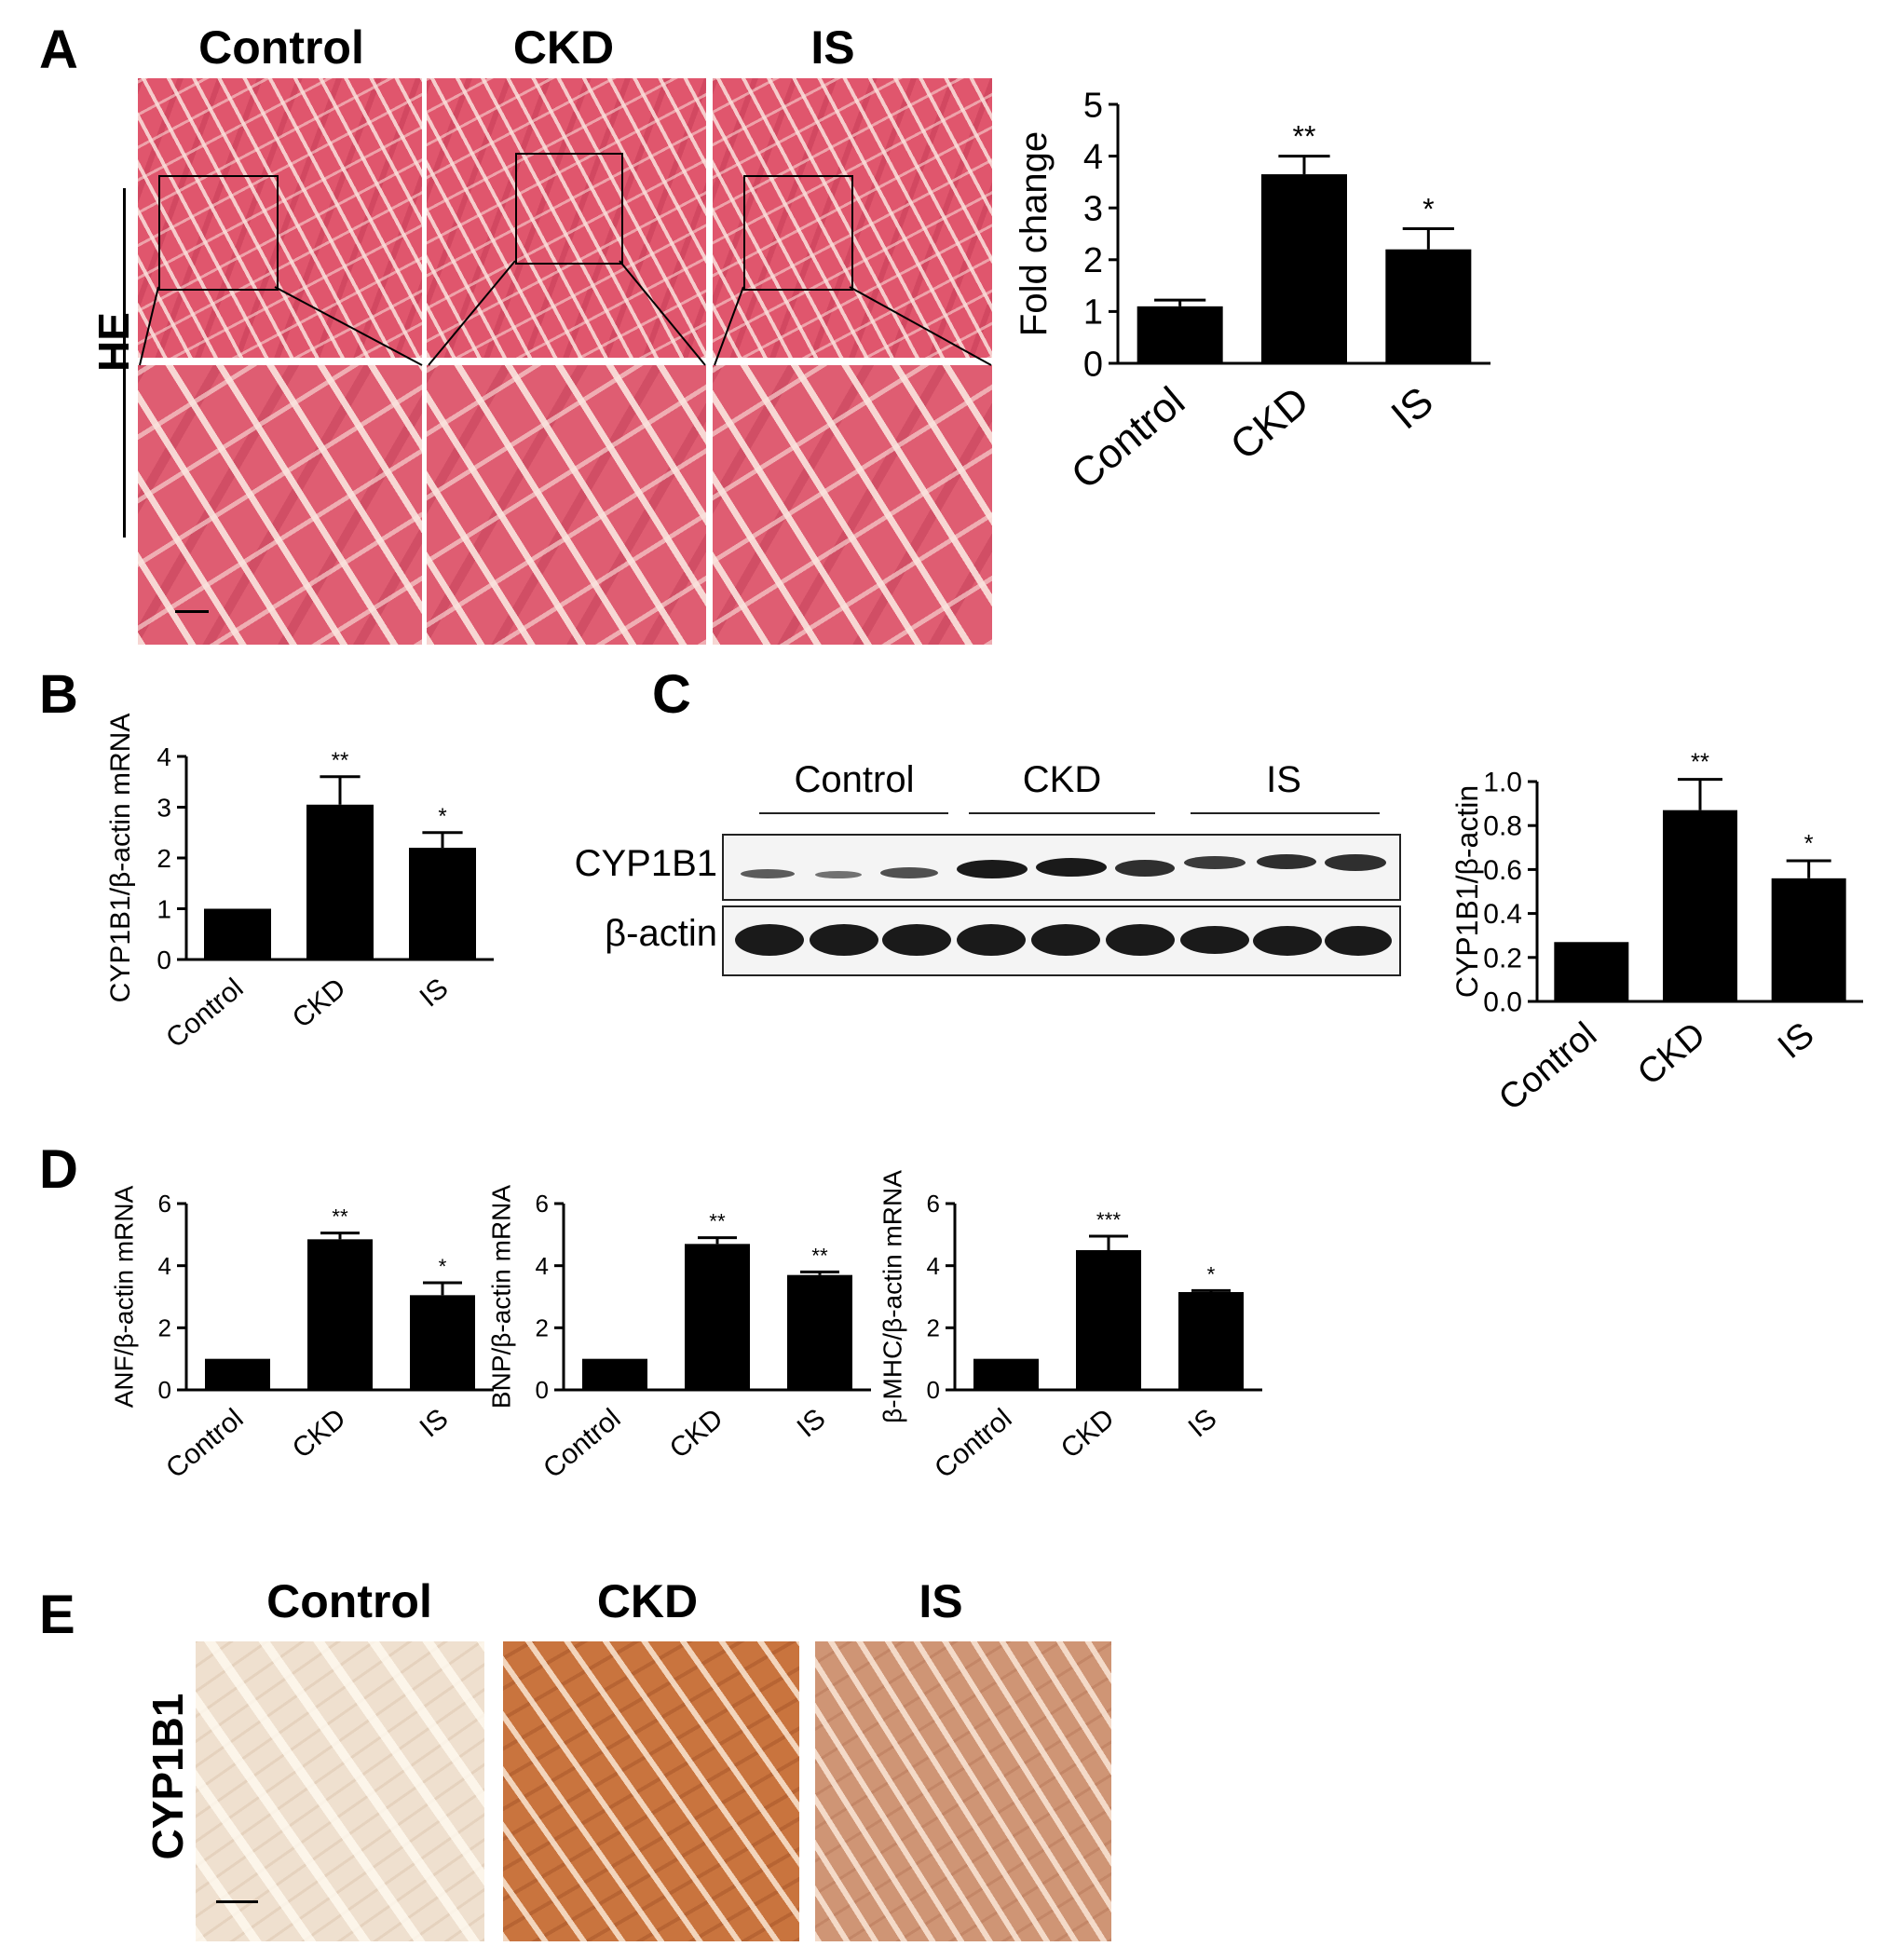 The width and height of the screenshot is (1892, 1960). What do you see at coordinates (1467, 891) in the screenshot?
I see `y-axis-label: CYP1B1/β-actin` at bounding box center [1467, 891].